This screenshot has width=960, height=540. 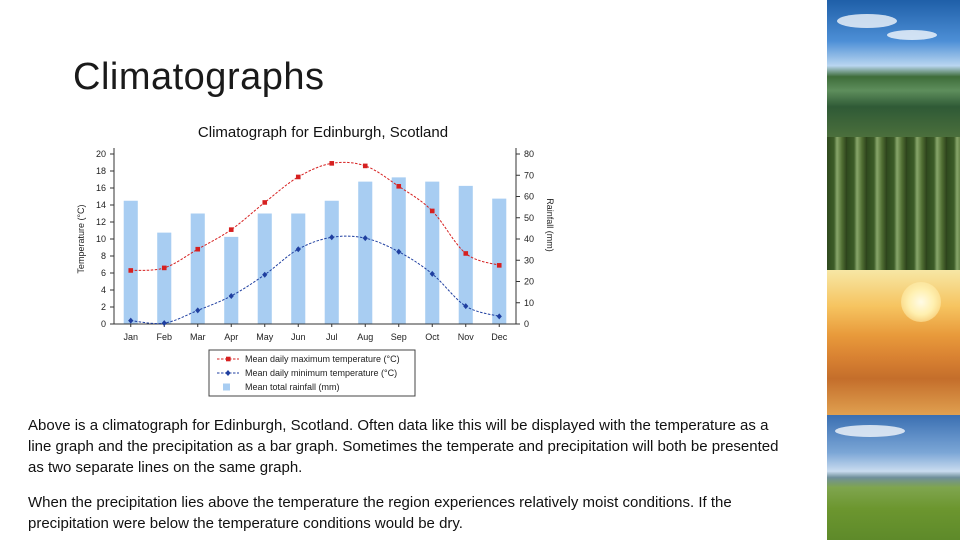 I want to click on min-temp-line, so click(x=315, y=280).